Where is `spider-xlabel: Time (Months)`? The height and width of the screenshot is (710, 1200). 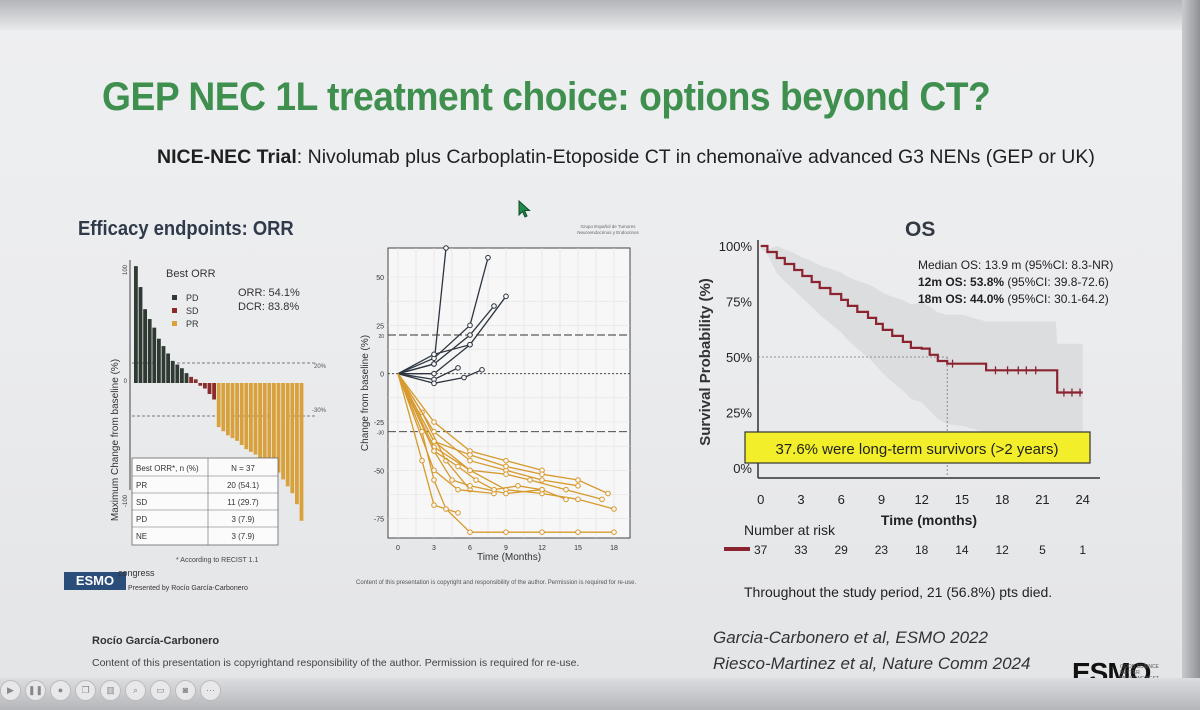
spider-xlabel: Time (Months) is located at coordinates (509, 557).